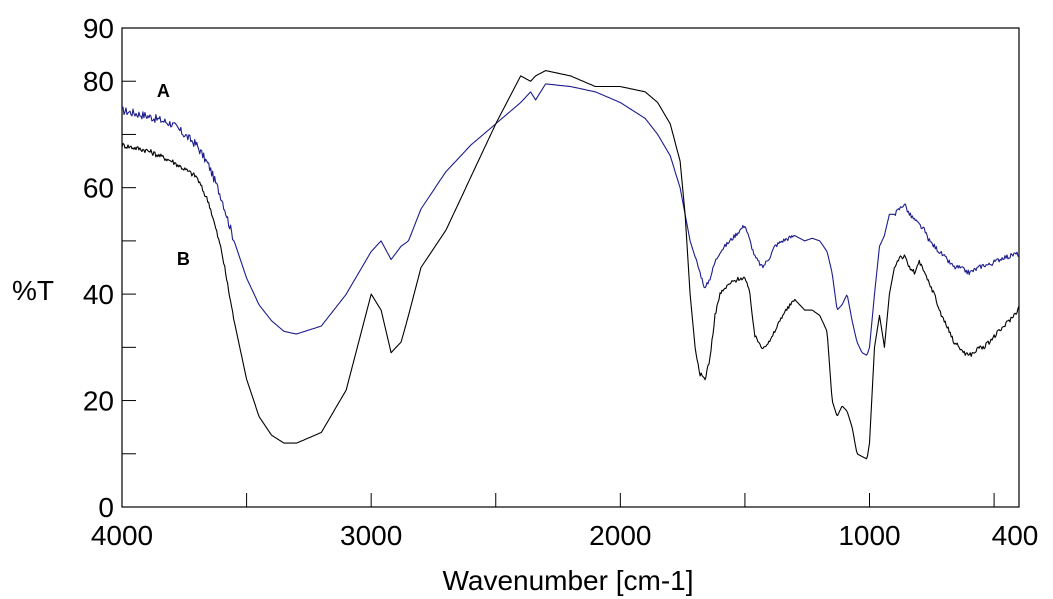 The image size is (1053, 599). Describe the element at coordinates (620, 535) in the screenshot. I see `x-tick-label: 2000` at that location.